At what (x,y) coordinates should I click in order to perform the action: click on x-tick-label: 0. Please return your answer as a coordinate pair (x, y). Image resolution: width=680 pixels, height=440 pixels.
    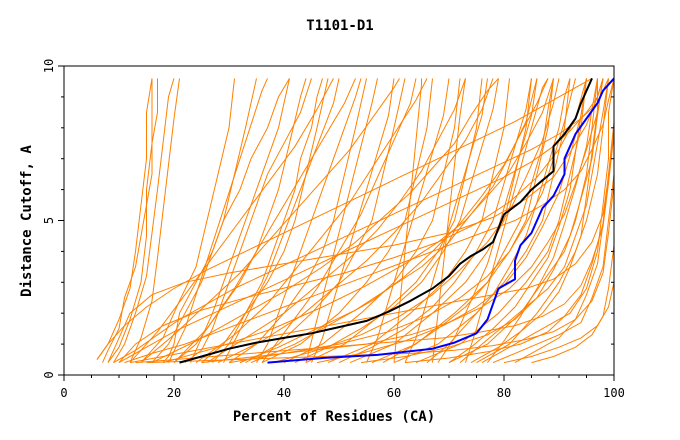
    Looking at the image, I should click on (63, 393).